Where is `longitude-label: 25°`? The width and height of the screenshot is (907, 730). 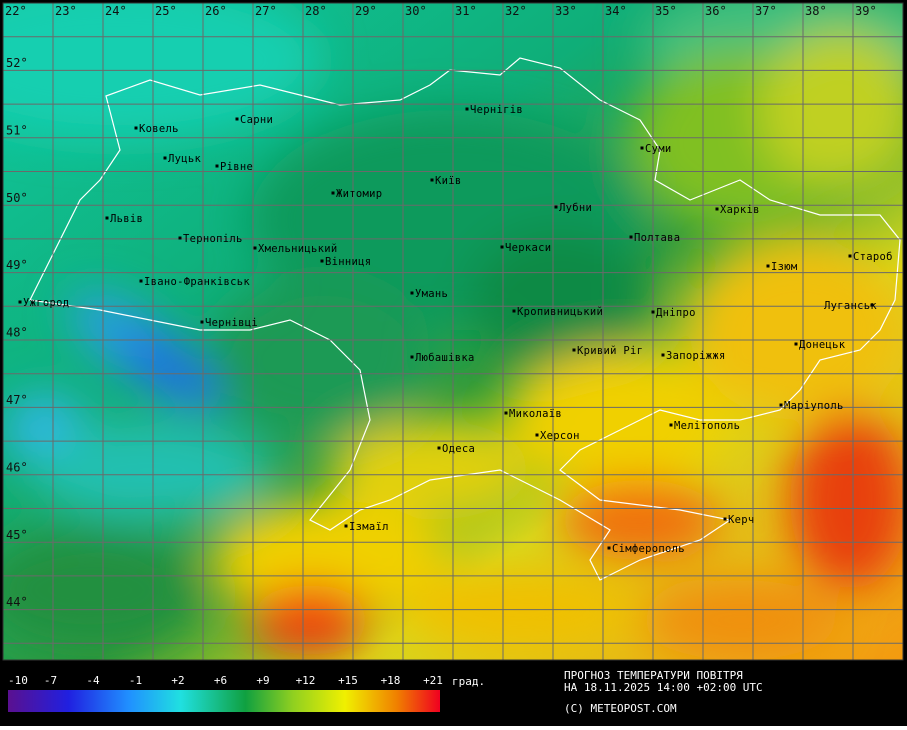 longitude-label: 25° is located at coordinates (166, 11).